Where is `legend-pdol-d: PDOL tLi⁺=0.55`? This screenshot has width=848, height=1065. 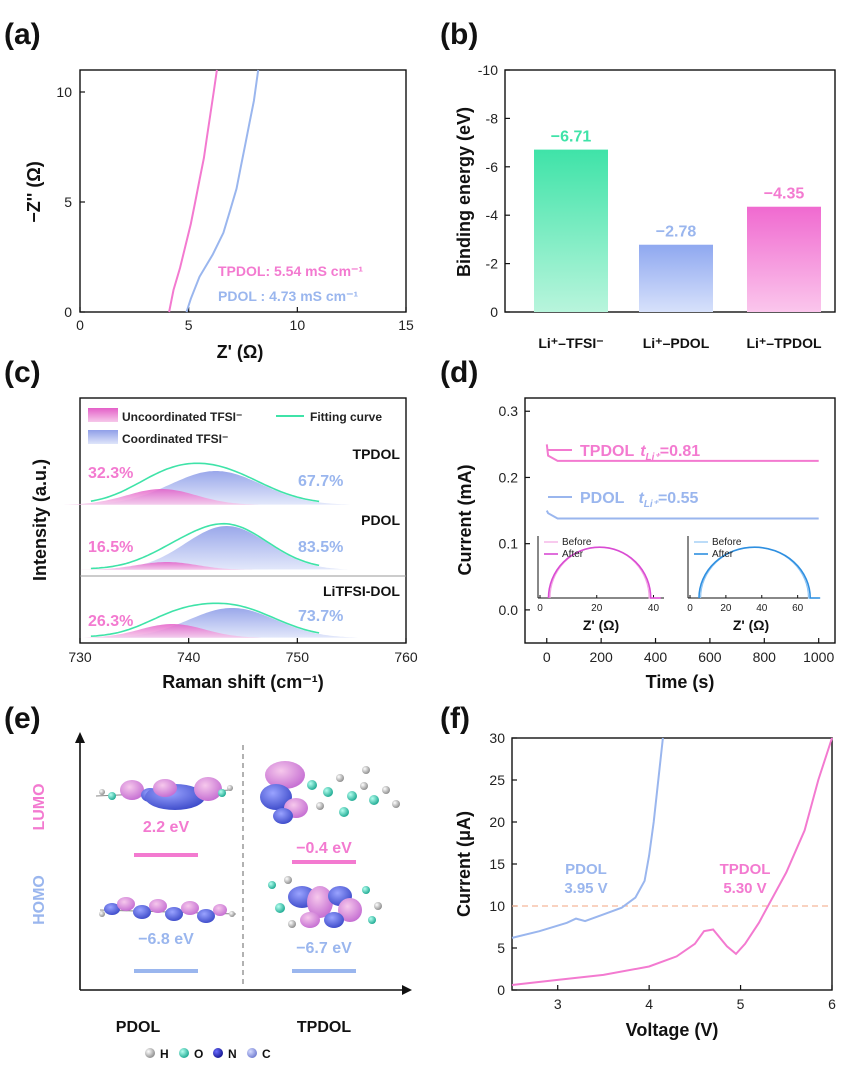
legend-pdol-d: PDOL tLi⁺=0.55 is located at coordinates (639, 500).